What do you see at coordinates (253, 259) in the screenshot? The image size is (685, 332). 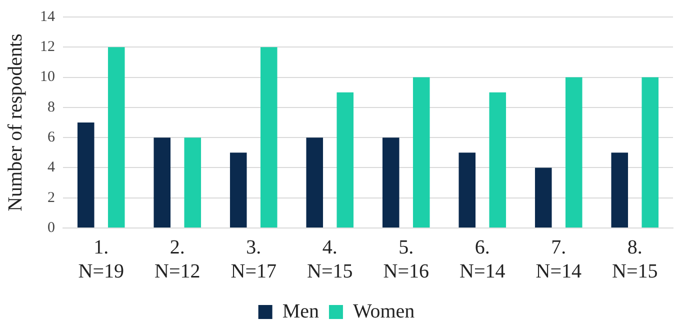 I see `x-tick-label: 3. N=17` at bounding box center [253, 259].